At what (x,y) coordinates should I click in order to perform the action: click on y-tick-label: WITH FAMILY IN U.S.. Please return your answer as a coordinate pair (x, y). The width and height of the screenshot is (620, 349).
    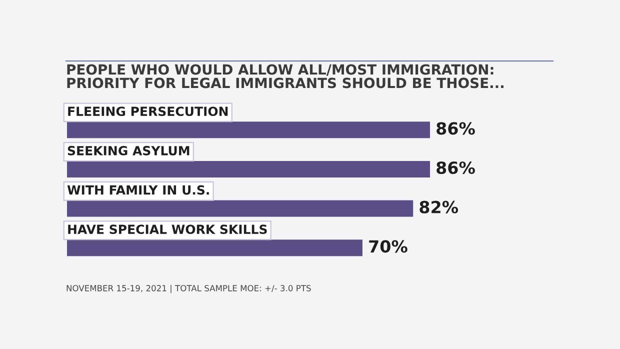
    Looking at the image, I should click on (138, 190).